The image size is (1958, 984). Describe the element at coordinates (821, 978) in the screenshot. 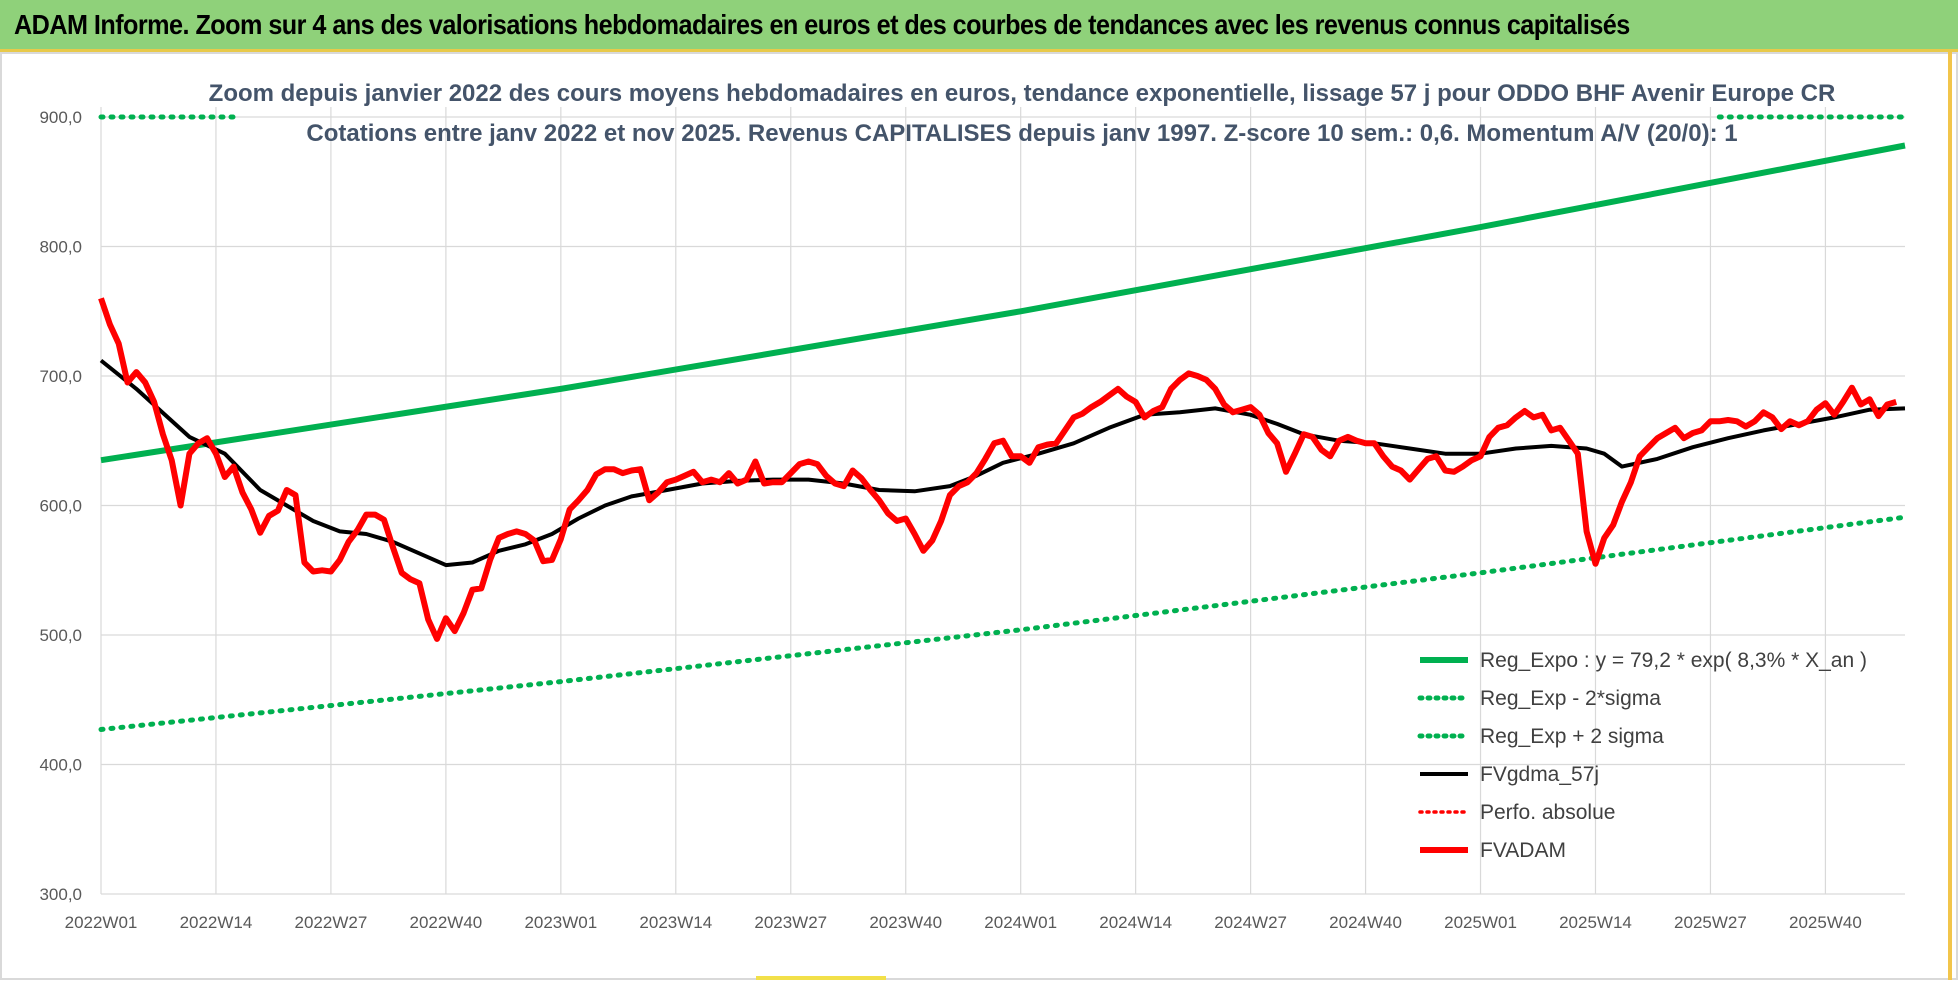

I see `bottom-border-accent` at that location.